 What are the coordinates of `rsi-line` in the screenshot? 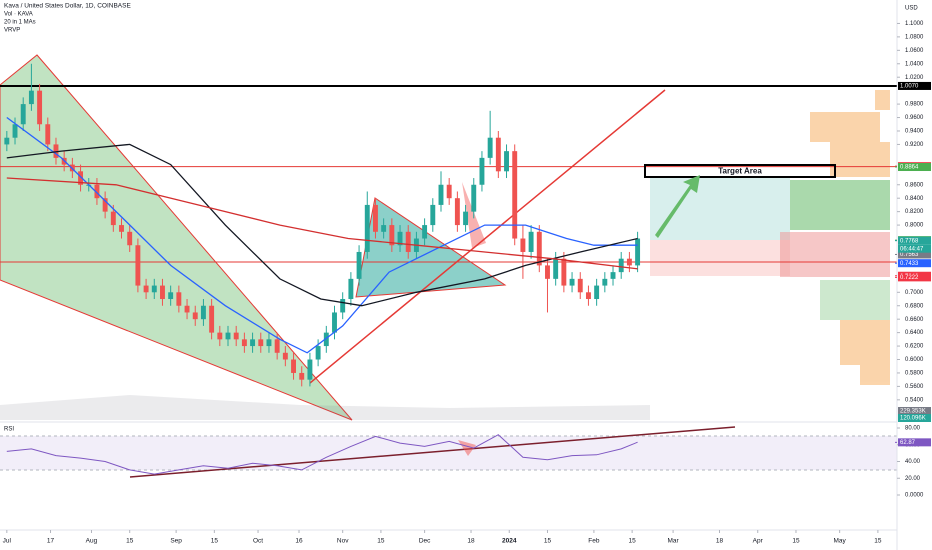 It's located at (322, 454).